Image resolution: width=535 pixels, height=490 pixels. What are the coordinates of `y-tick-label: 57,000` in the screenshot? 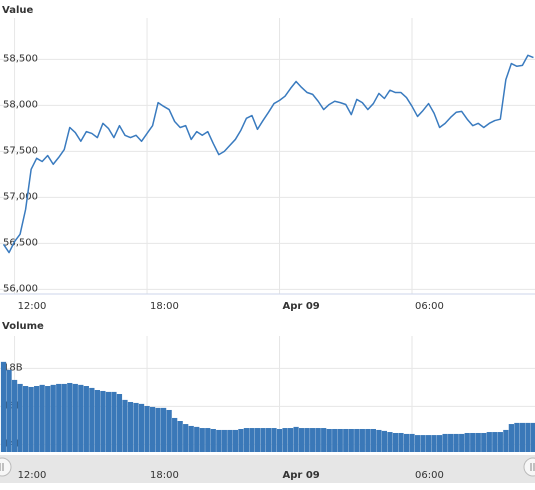 It's located at (20, 196).